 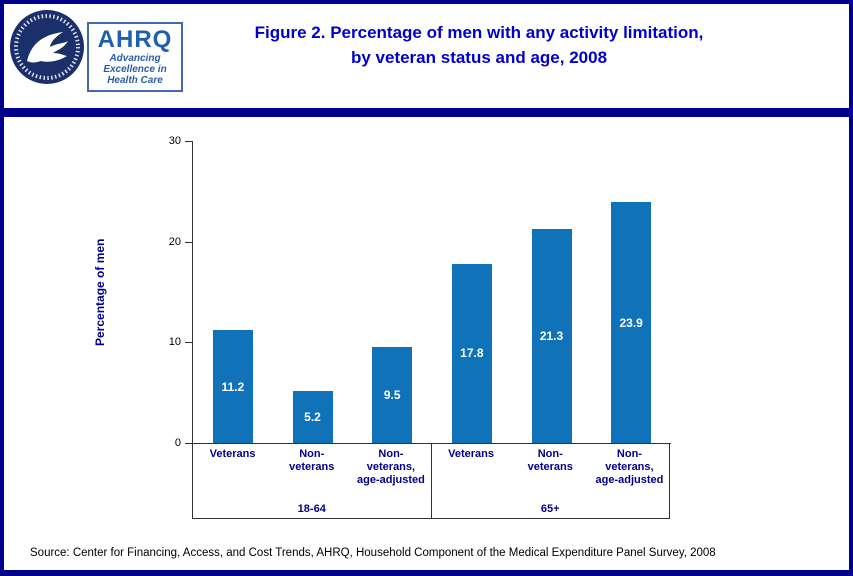 I want to click on bar-value-label: 23.9, so click(x=631, y=322).